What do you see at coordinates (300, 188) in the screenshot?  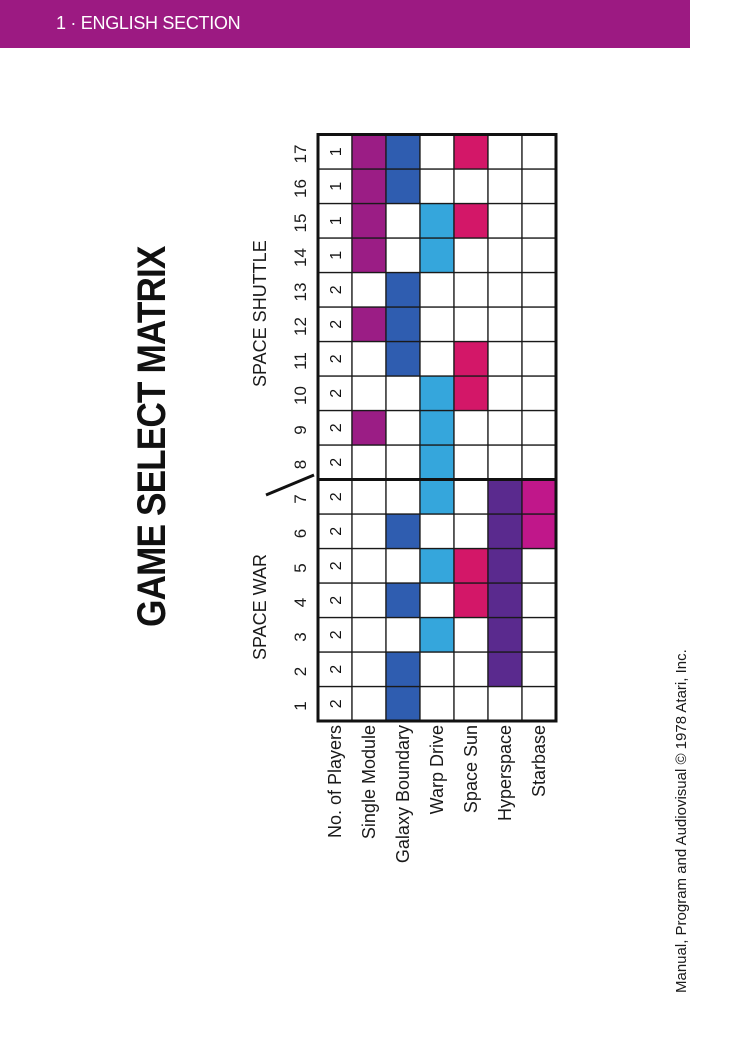 I see `column-number: 16` at bounding box center [300, 188].